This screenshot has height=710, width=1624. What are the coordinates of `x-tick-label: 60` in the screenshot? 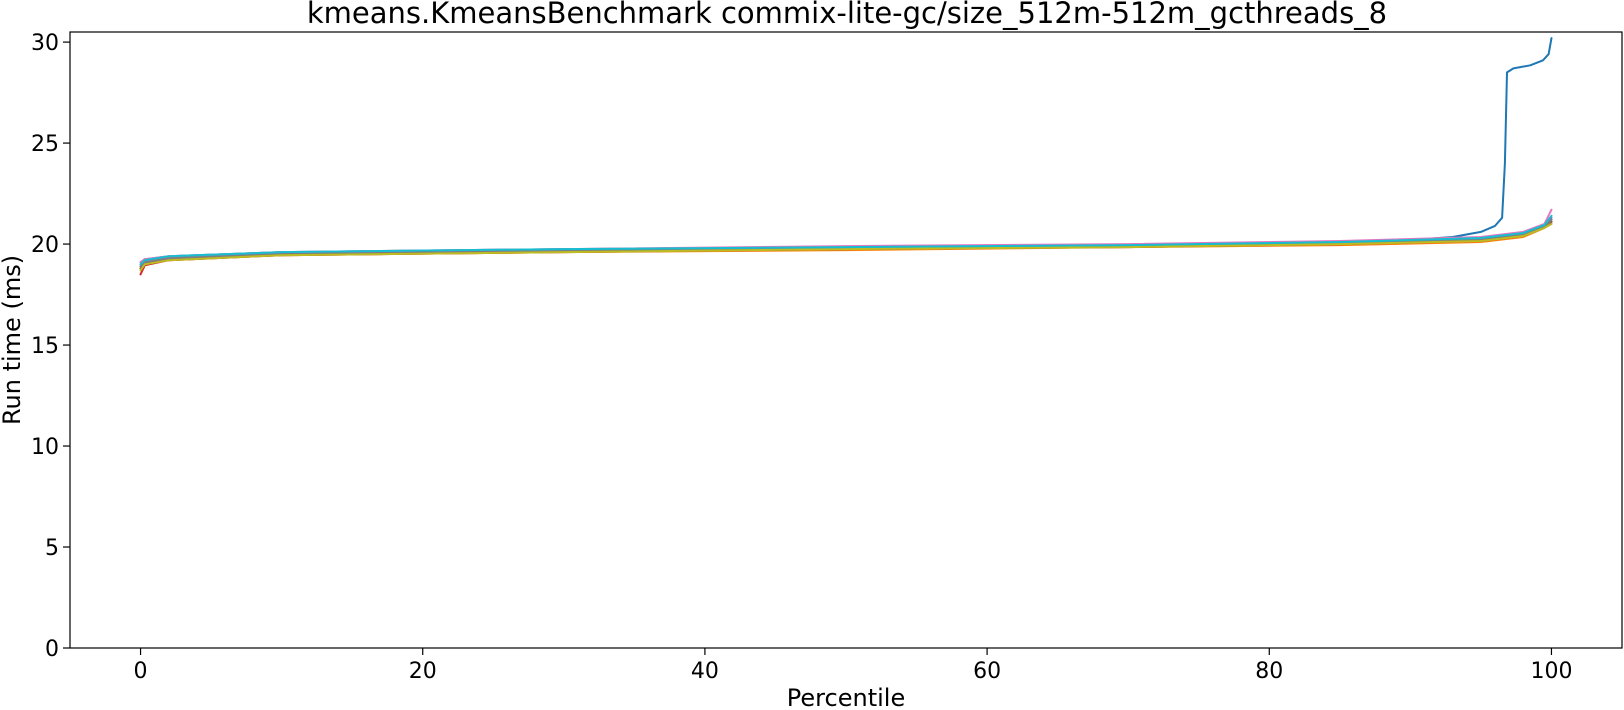 It's located at (987, 671).